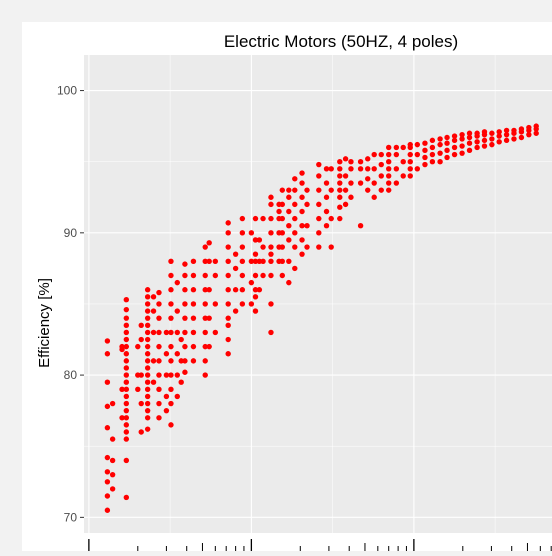 This screenshot has height=556, width=552. What do you see at coordinates (320, 545) in the screenshot?
I see `x-axis-rug` at bounding box center [320, 545].